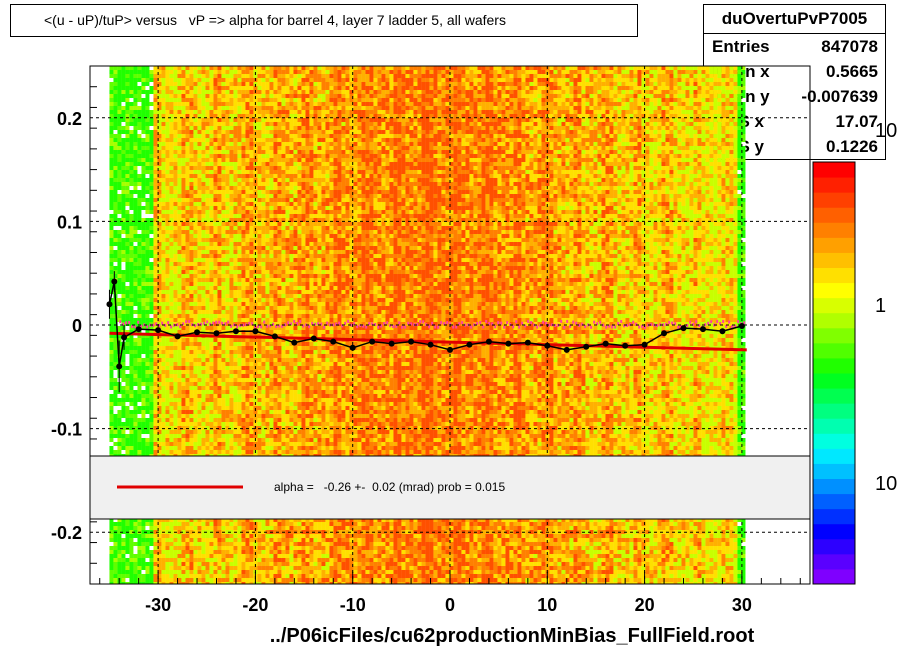 The image size is (900, 650). Describe the element at coordinates (856, 121) in the screenshot. I see `stats-value: 17.07` at that location.